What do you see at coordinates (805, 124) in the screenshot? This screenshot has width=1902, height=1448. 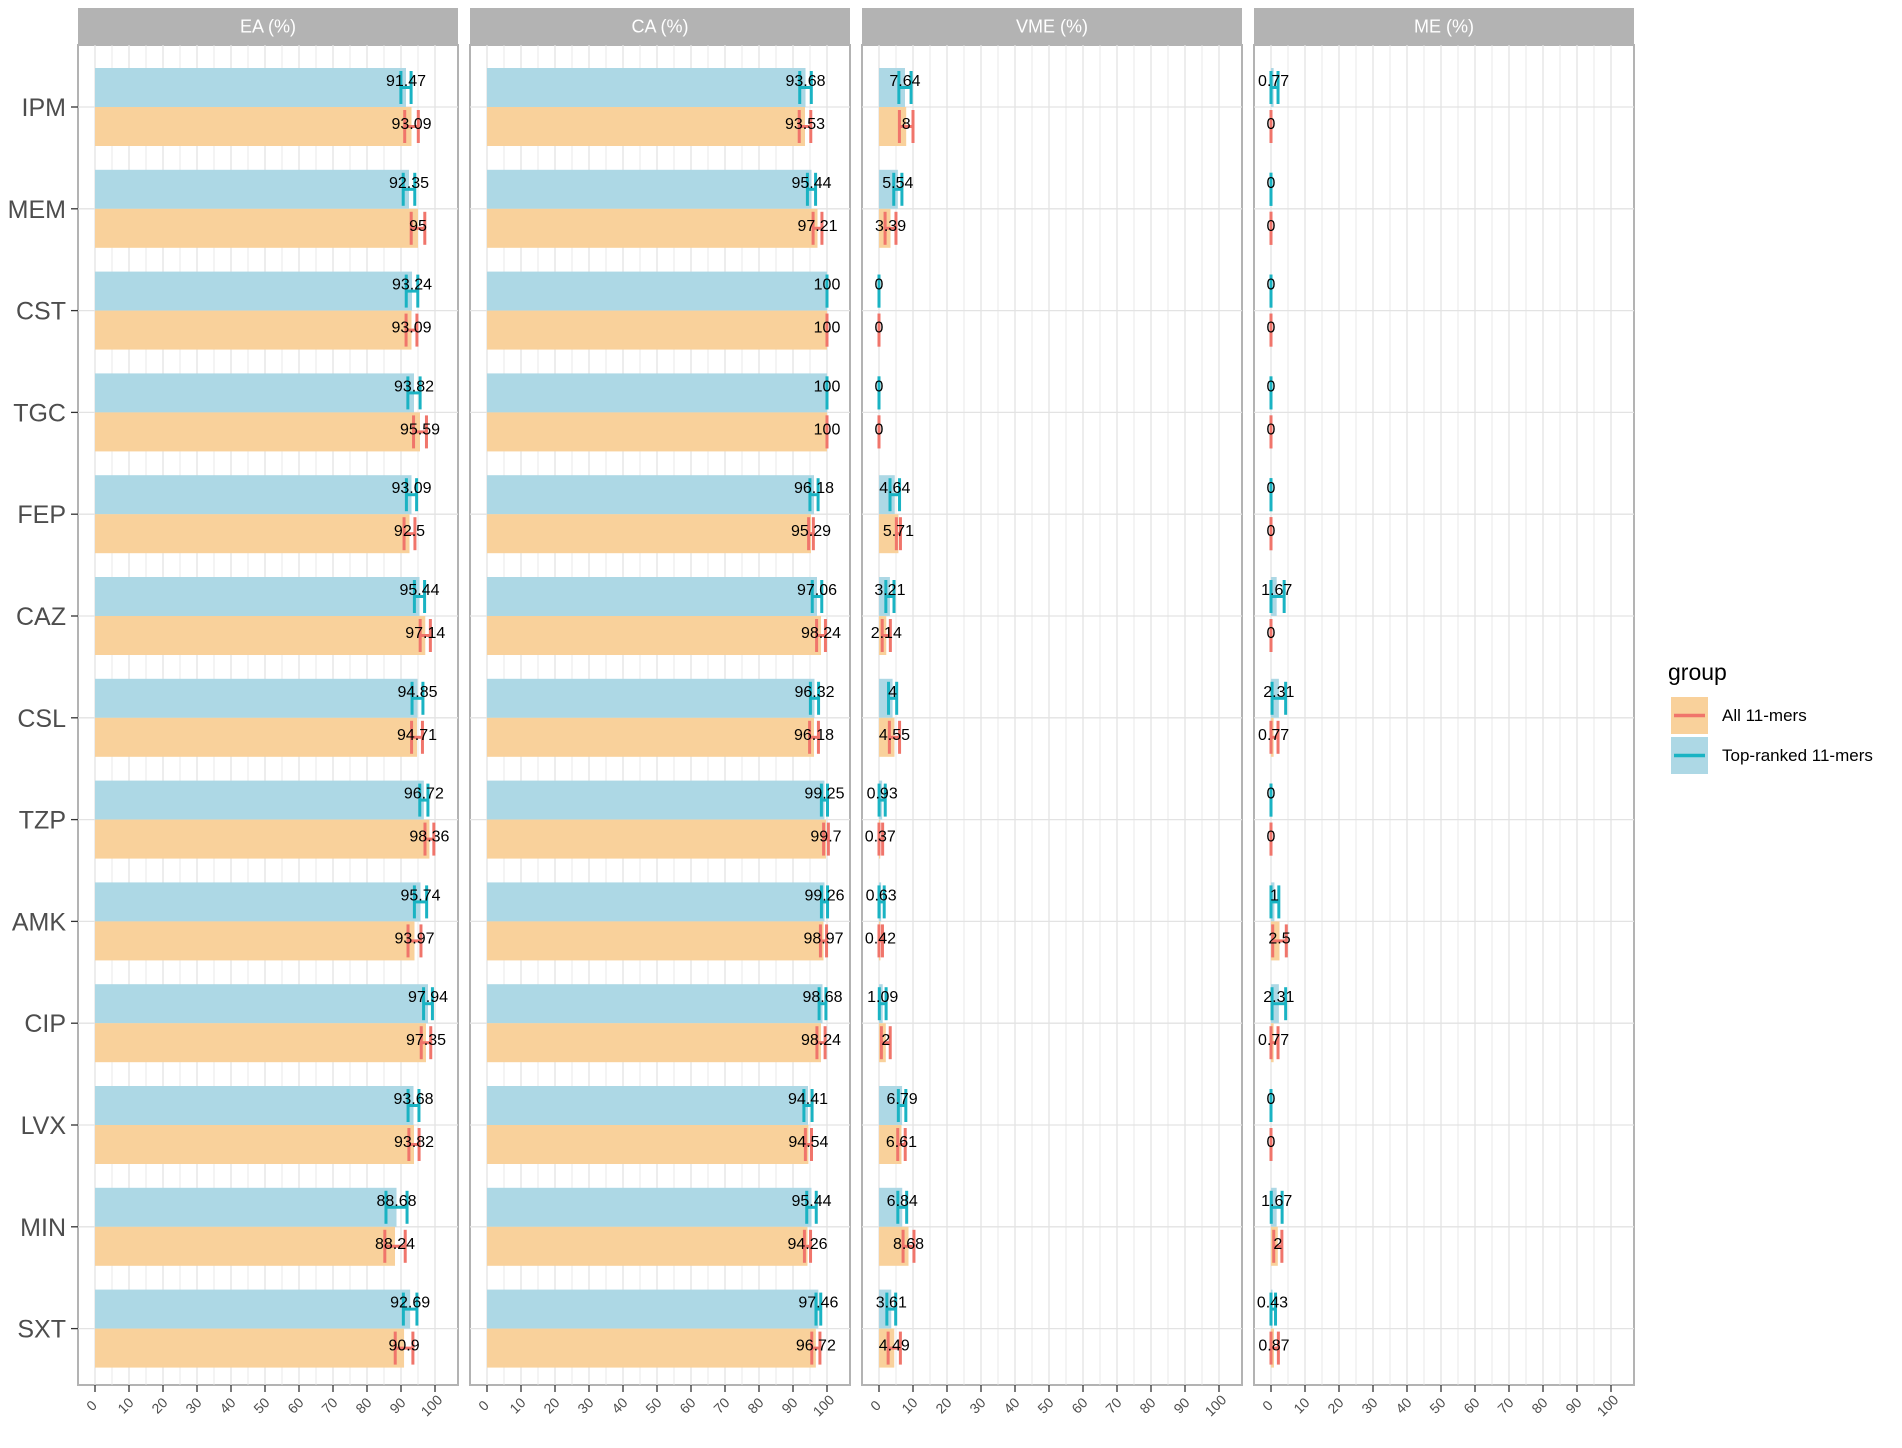 I see `data-label: 93.53` at bounding box center [805, 124].